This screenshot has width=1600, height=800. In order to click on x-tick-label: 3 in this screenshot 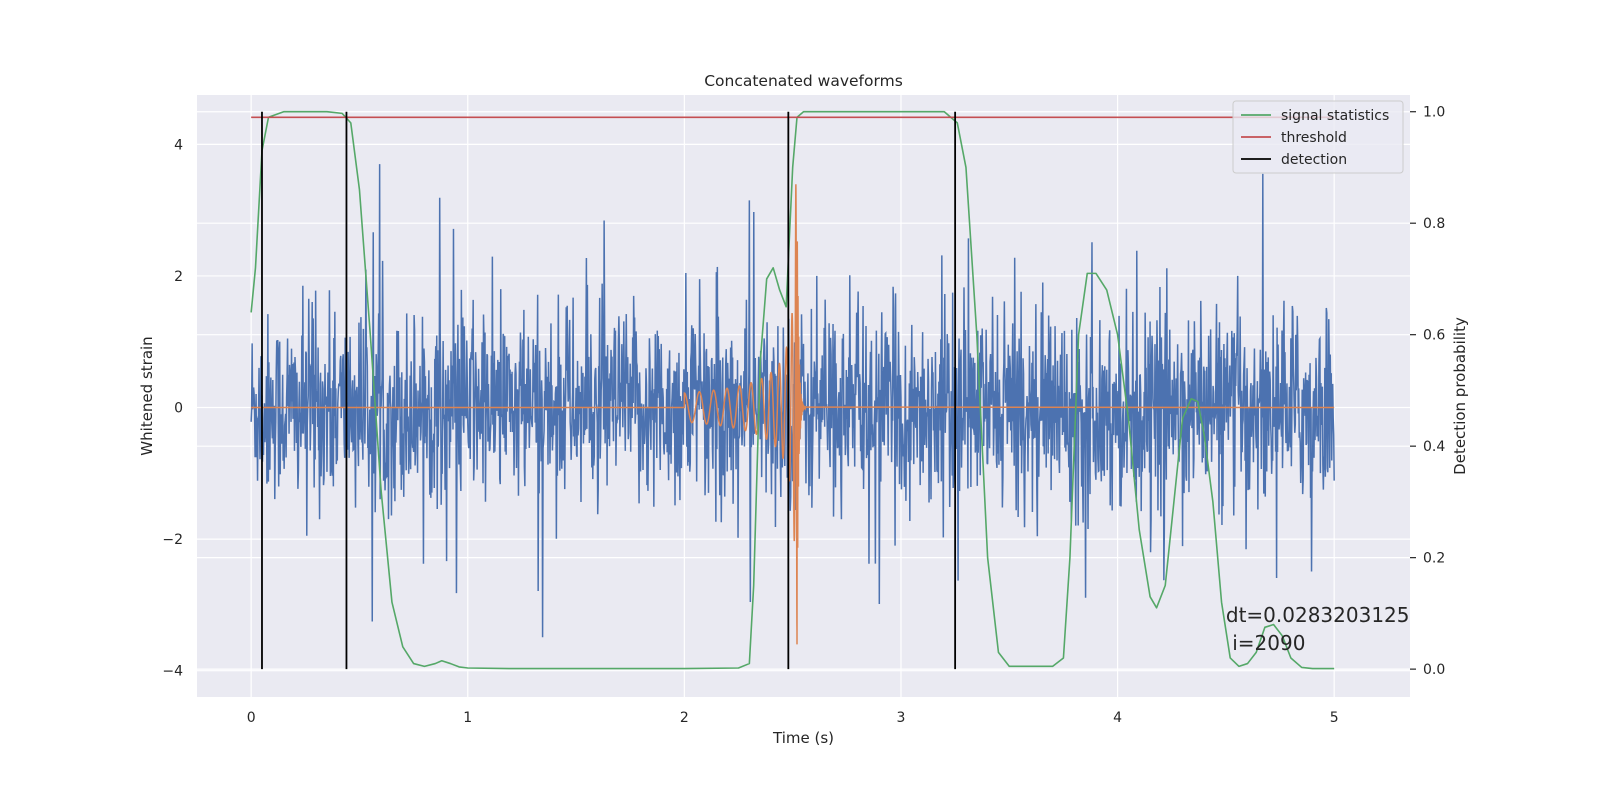, I will do `click(901, 718)`.